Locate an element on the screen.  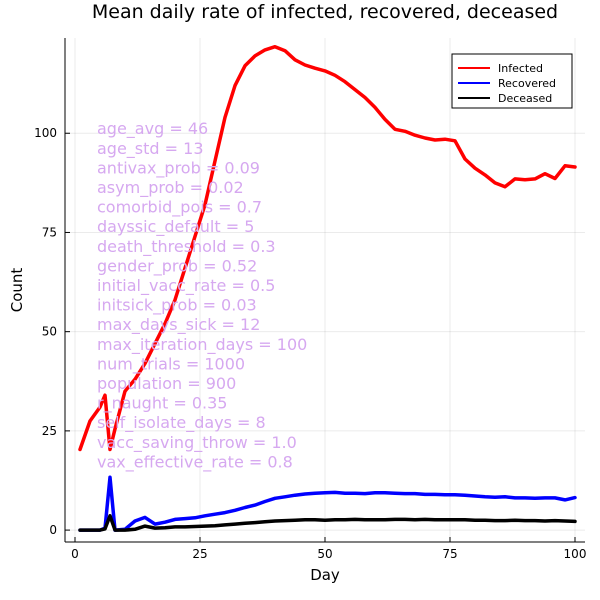
parameter-annotation: r_naught = 0.35 is located at coordinates (162, 404).